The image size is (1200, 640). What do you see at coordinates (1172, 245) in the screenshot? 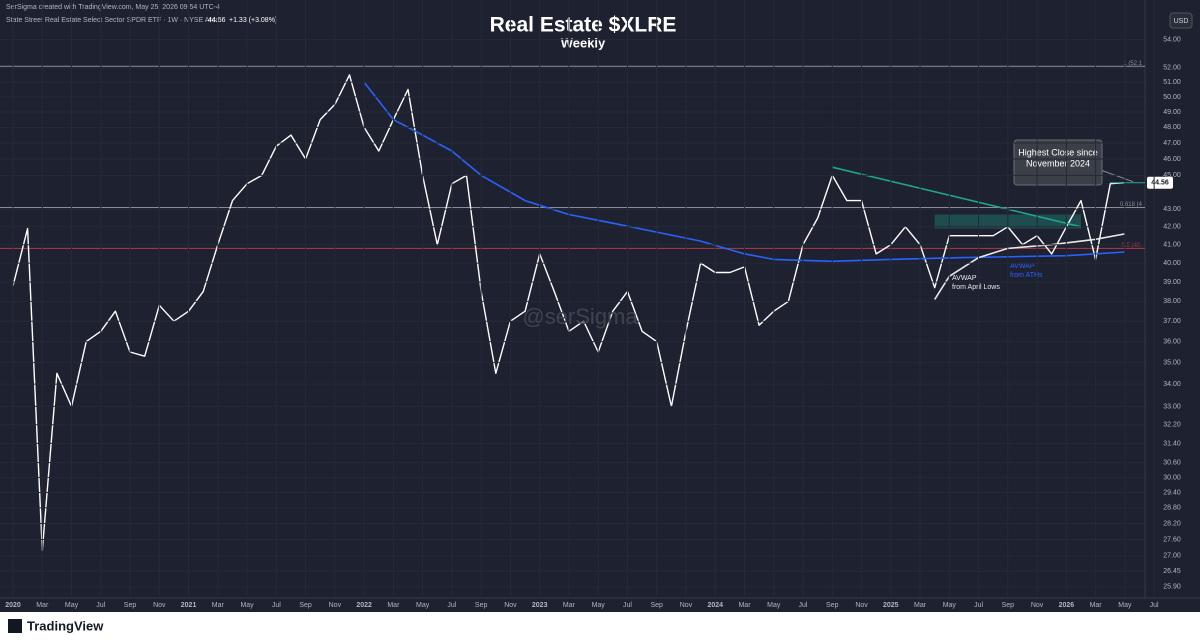
I see `y-tick-label: 41.00` at bounding box center [1172, 245].